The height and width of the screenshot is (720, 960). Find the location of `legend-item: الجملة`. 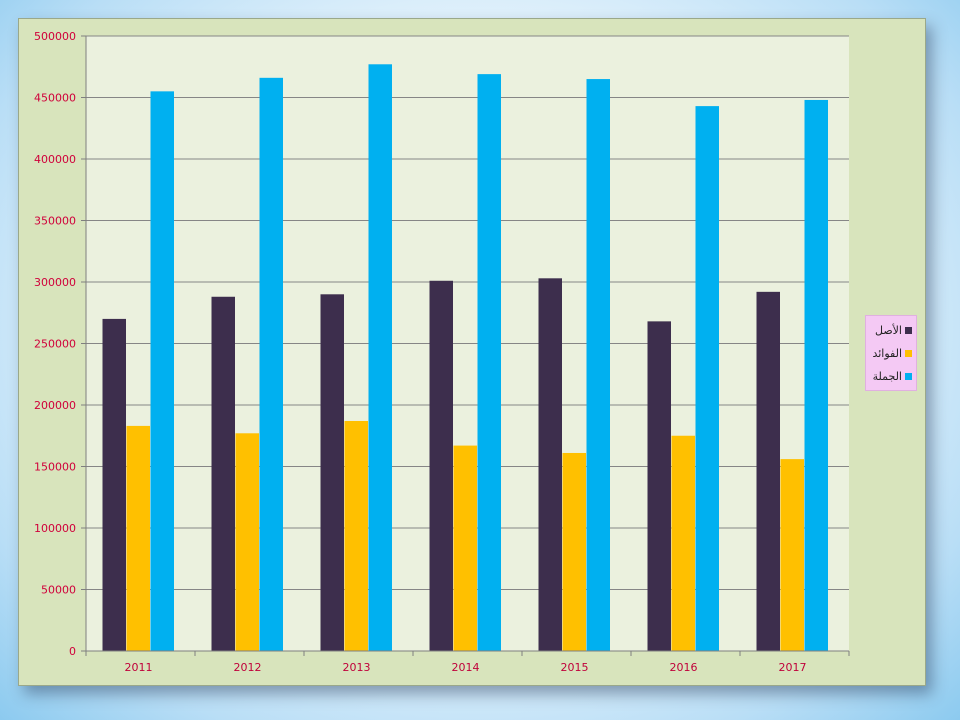

legend-item: الجملة is located at coordinates (891, 376).